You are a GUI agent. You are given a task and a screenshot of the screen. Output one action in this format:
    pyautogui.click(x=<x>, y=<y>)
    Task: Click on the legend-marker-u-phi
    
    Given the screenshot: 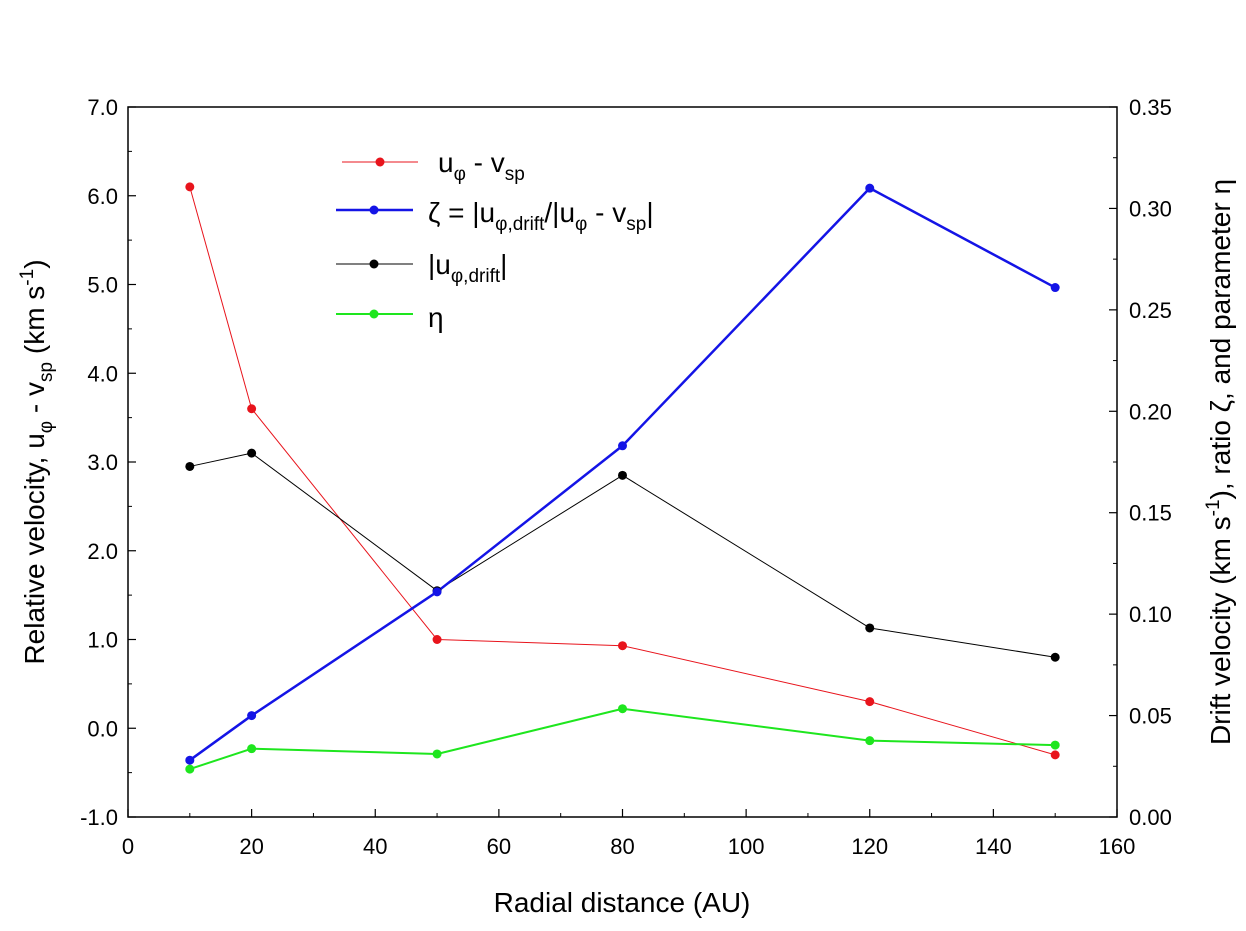 What is the action you would take?
    pyautogui.click(x=380, y=162)
    